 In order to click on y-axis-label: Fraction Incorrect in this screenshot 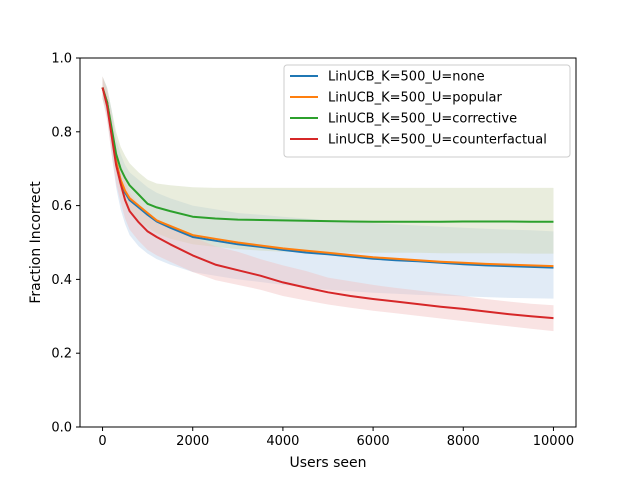, I will do `click(36, 242)`.